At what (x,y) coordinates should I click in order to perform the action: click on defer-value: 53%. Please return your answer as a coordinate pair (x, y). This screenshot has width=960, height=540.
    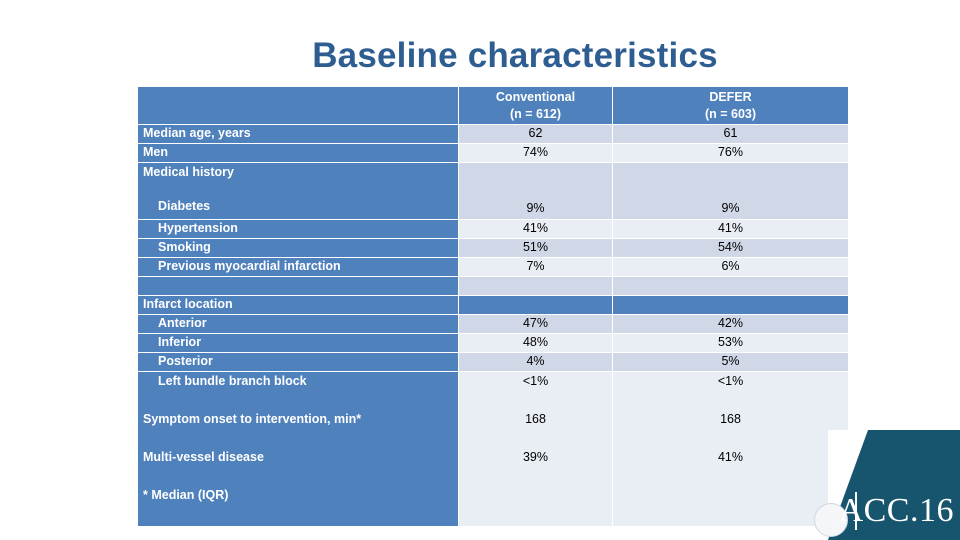
    Looking at the image, I should click on (730, 343).